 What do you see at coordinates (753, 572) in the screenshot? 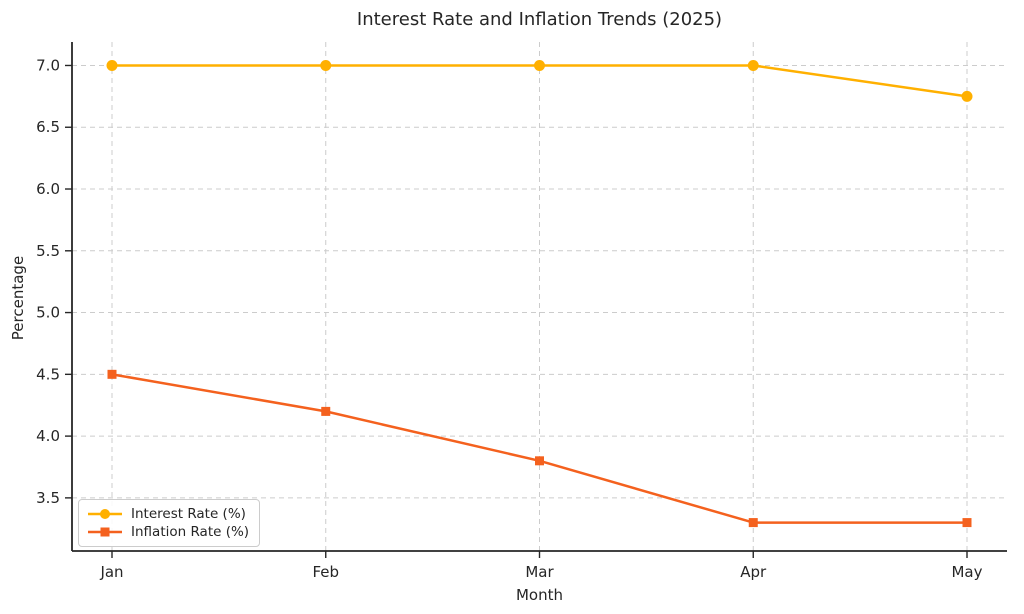
I see `x-tick-label: Apr` at bounding box center [753, 572].